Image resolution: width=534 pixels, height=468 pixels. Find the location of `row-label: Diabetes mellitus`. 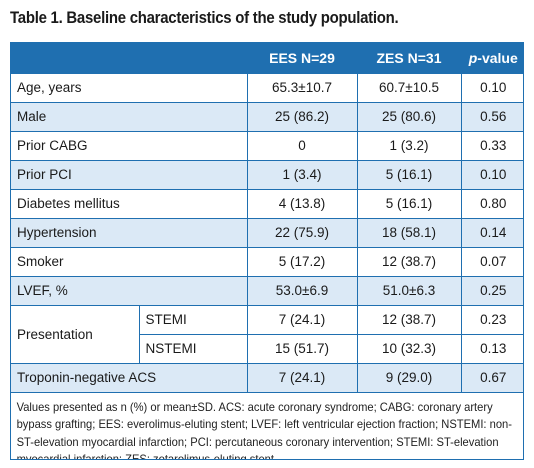

row-label: Diabetes mellitus is located at coordinates (129, 204).